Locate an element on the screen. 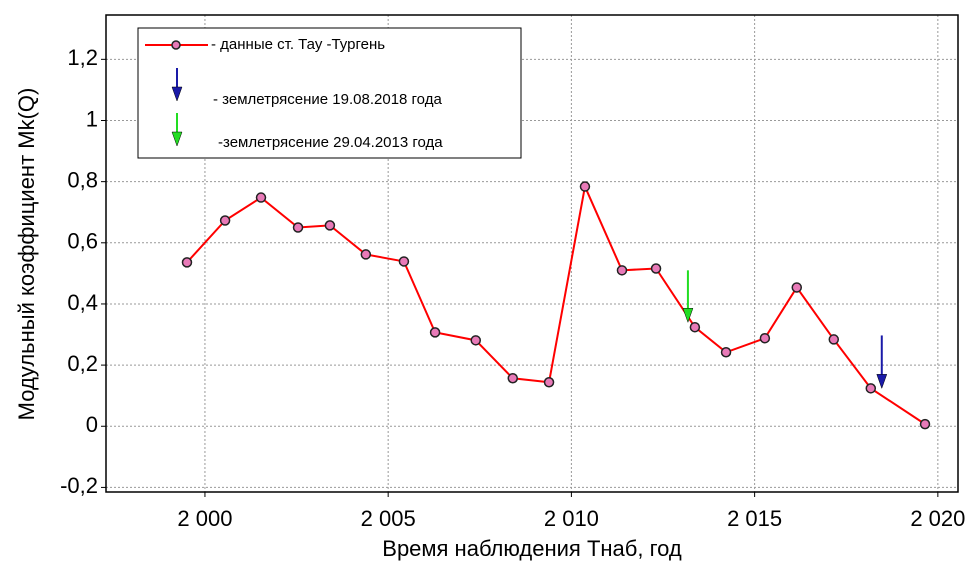 Image resolution: width=970 pixels, height=564 pixels. y-tick-label: 0,6 is located at coordinates (82, 241).